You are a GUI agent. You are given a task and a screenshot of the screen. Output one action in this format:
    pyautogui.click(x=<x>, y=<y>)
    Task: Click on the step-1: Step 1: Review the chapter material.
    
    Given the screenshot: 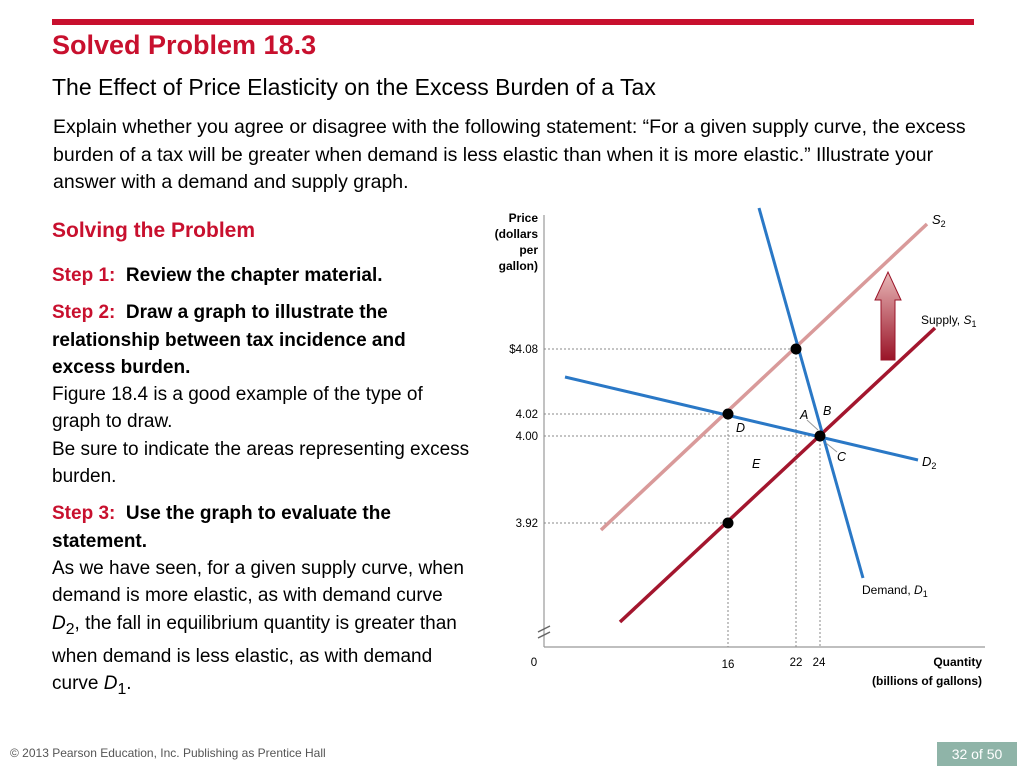 What is the action you would take?
    pyautogui.click(x=262, y=275)
    